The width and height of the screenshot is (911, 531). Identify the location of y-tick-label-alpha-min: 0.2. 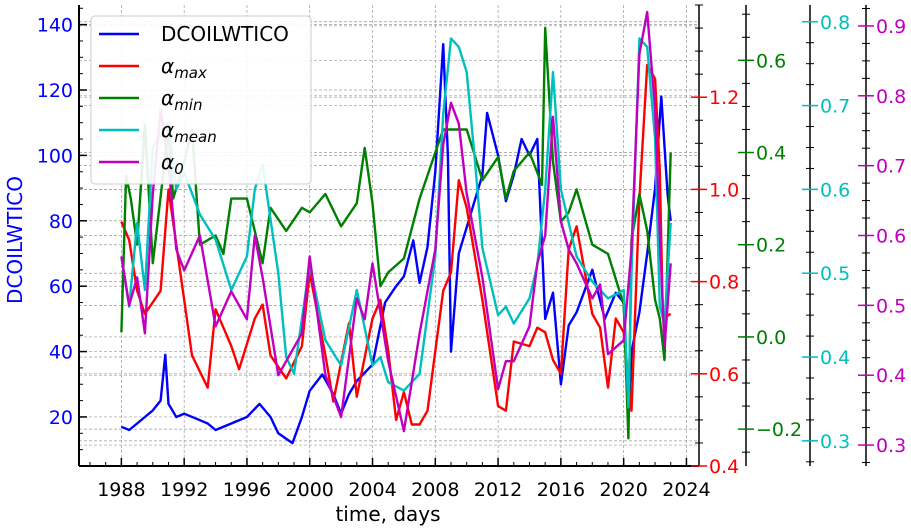
(771, 246).